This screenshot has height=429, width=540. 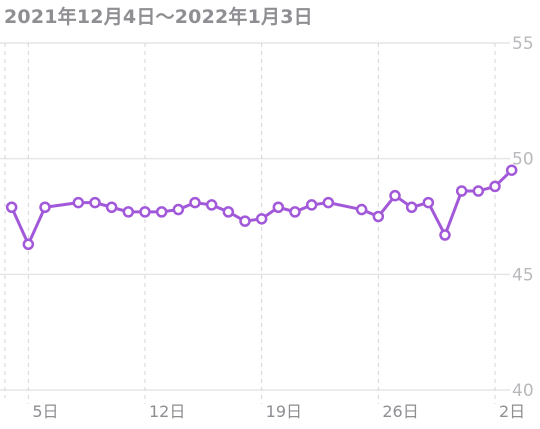 What do you see at coordinates (167, 411) in the screenshot?
I see `x-tick-label: 12日` at bounding box center [167, 411].